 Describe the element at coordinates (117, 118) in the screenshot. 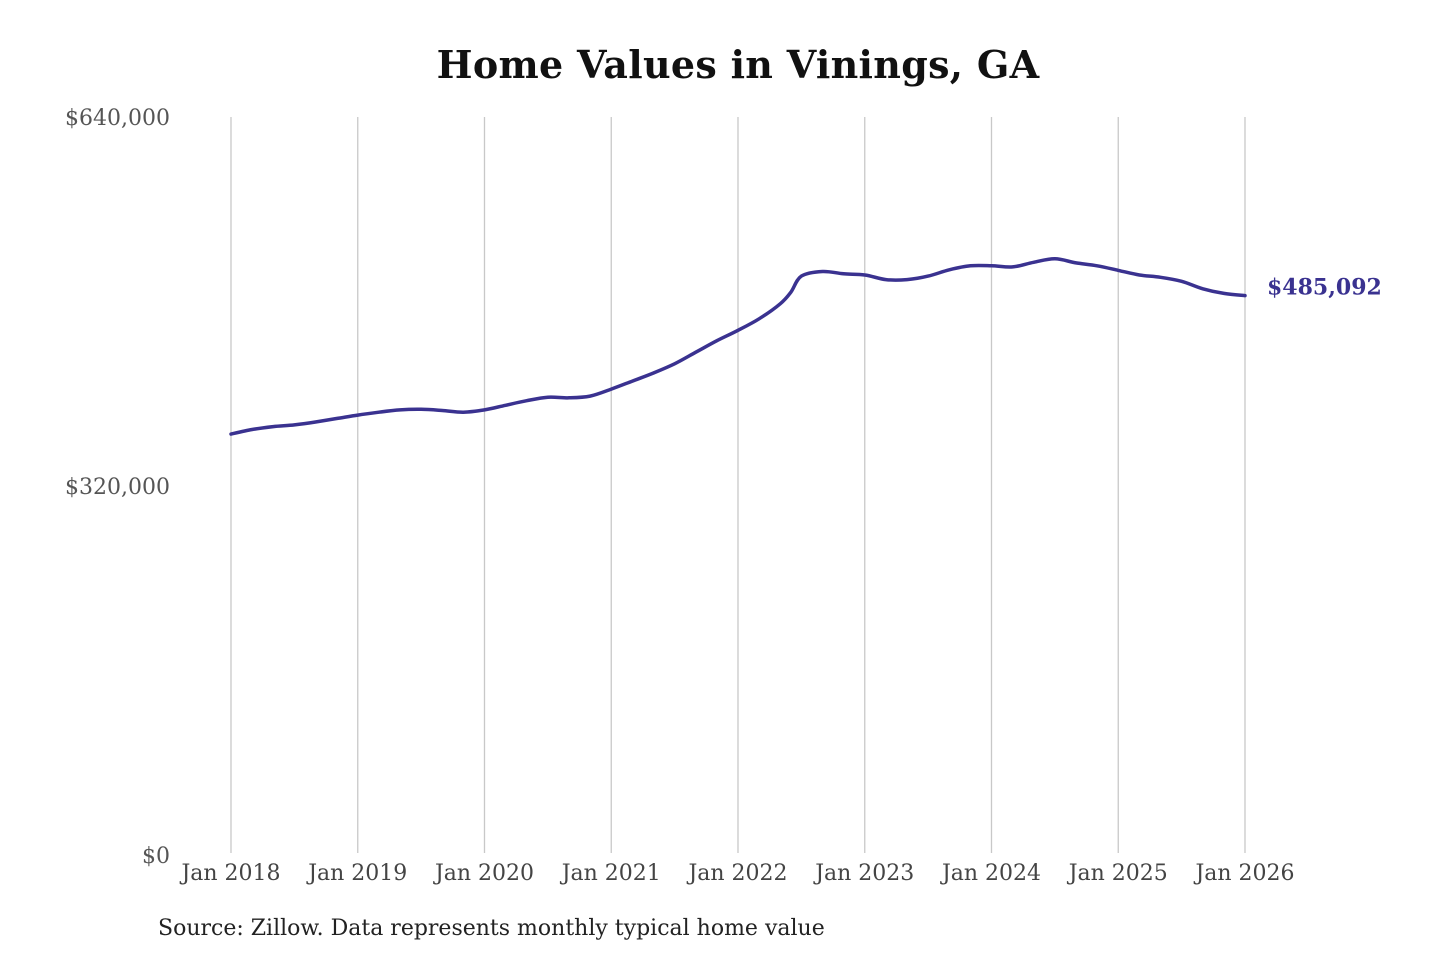

I see `y-tick-label: $640,000` at that location.